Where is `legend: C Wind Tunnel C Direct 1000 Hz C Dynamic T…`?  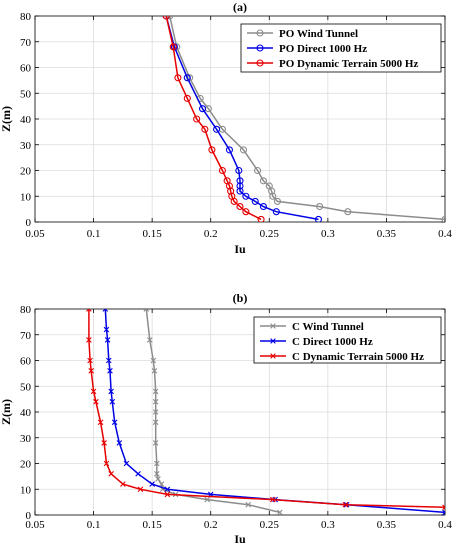
legend: C Wind Tunnel C Direct 1000 Hz C Dynamic T… is located at coordinates (347, 340).